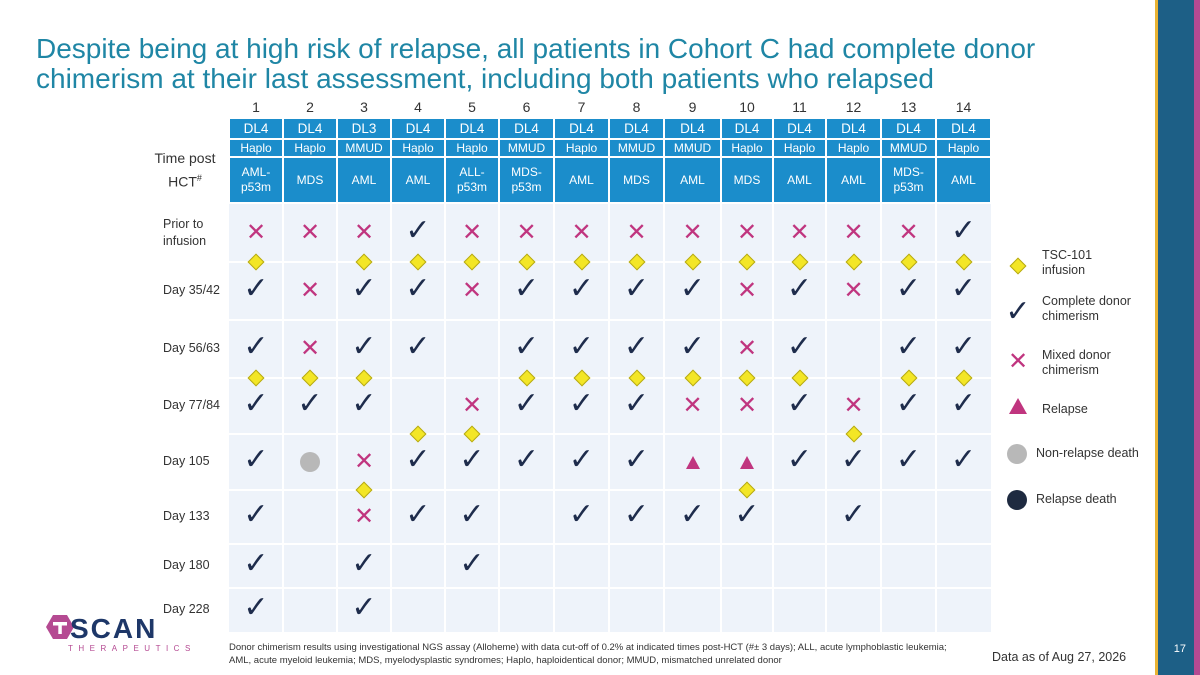 This screenshot has width=1200, height=675. I want to click on timepoint-label: Day 56/63, so click(191, 348).